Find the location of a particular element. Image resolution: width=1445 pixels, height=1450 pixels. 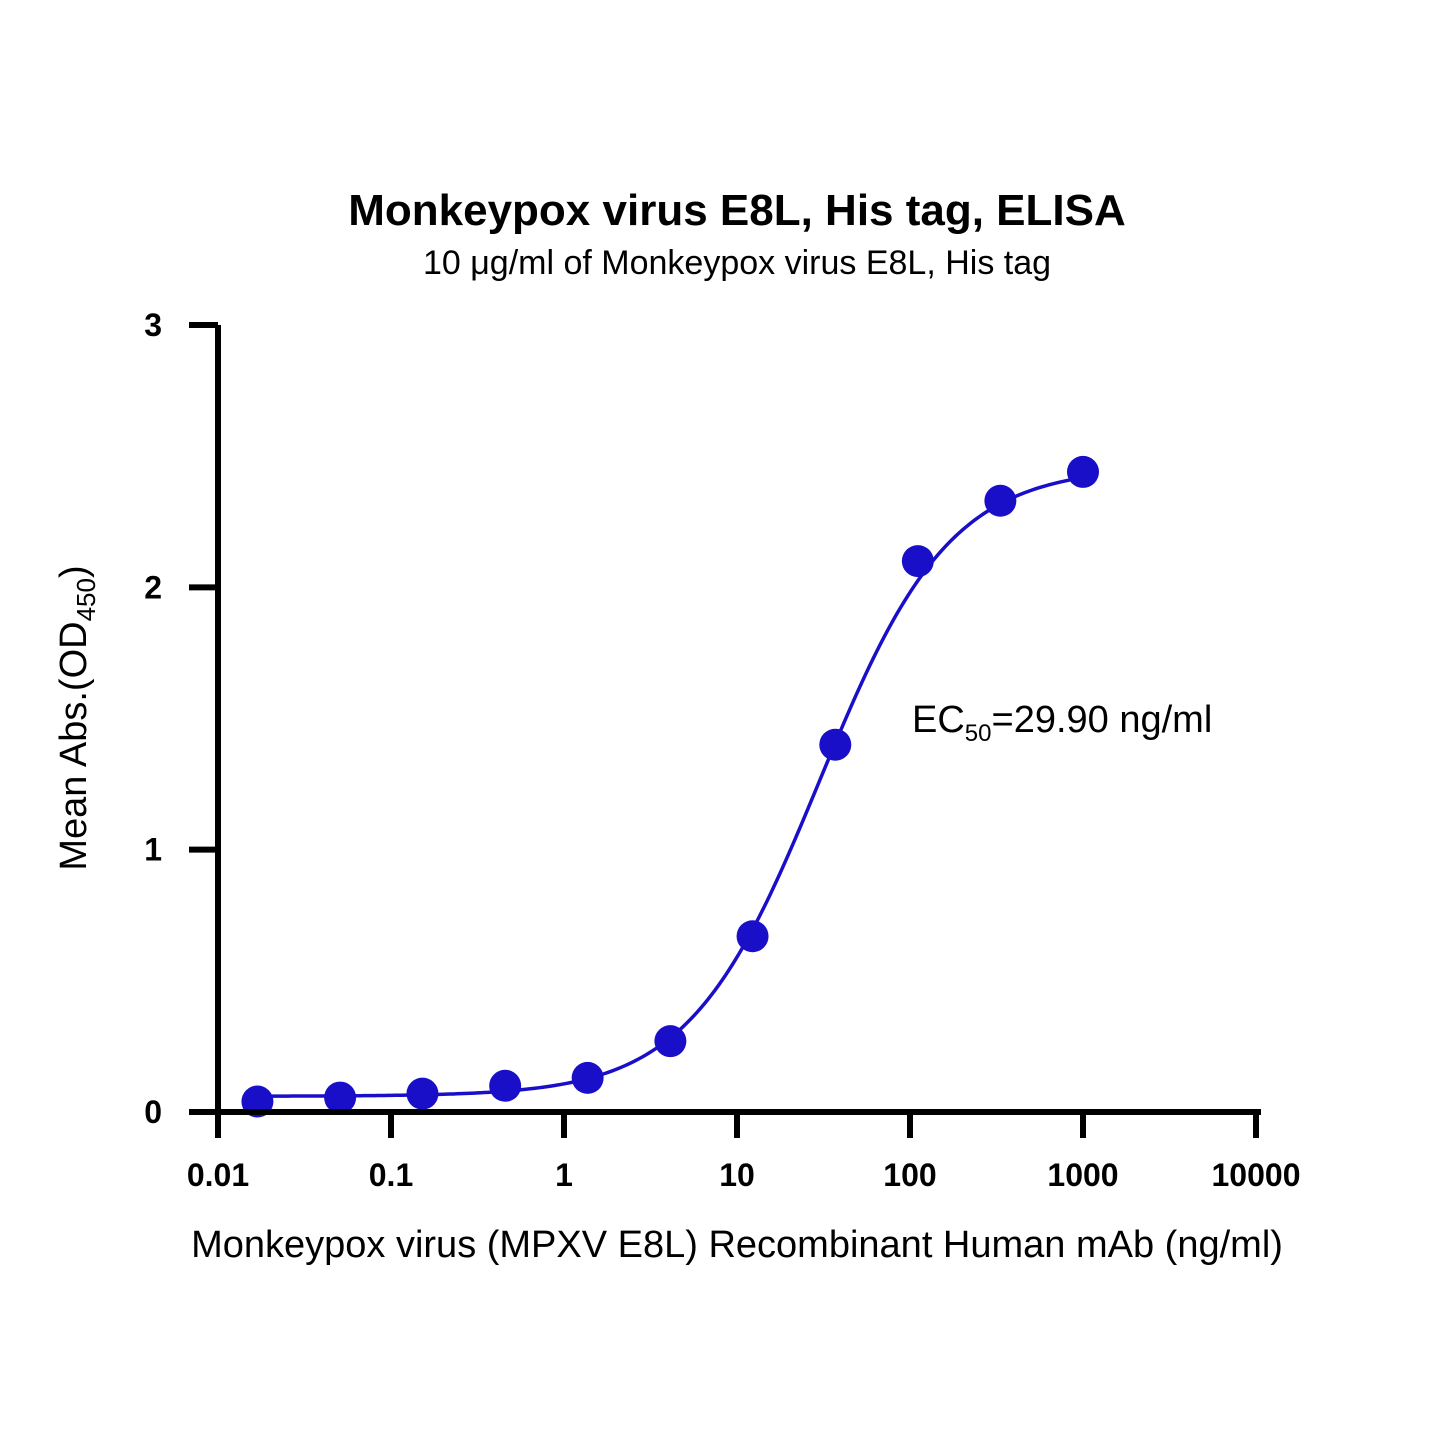

y-axis-label-close: ) is located at coordinates (74, 571).